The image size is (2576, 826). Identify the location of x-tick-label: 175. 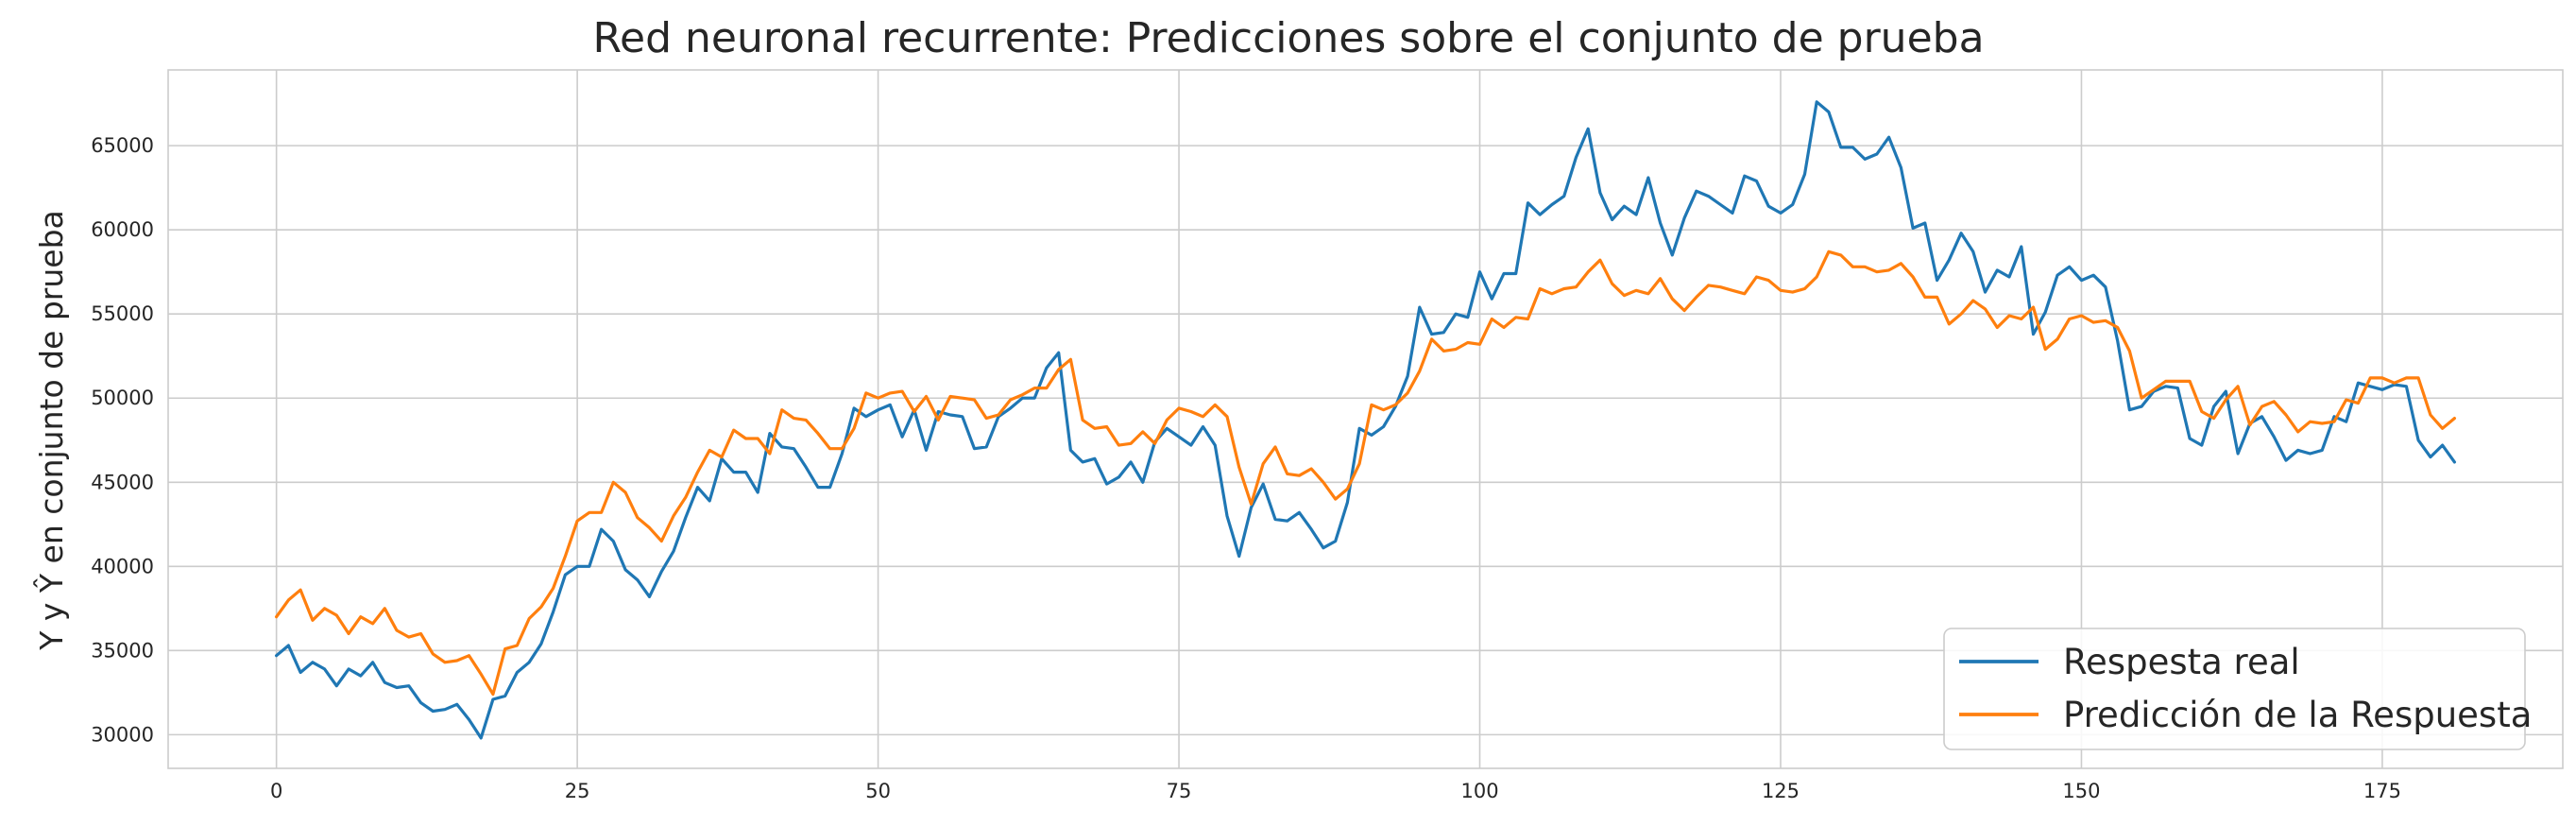
(2382, 791).